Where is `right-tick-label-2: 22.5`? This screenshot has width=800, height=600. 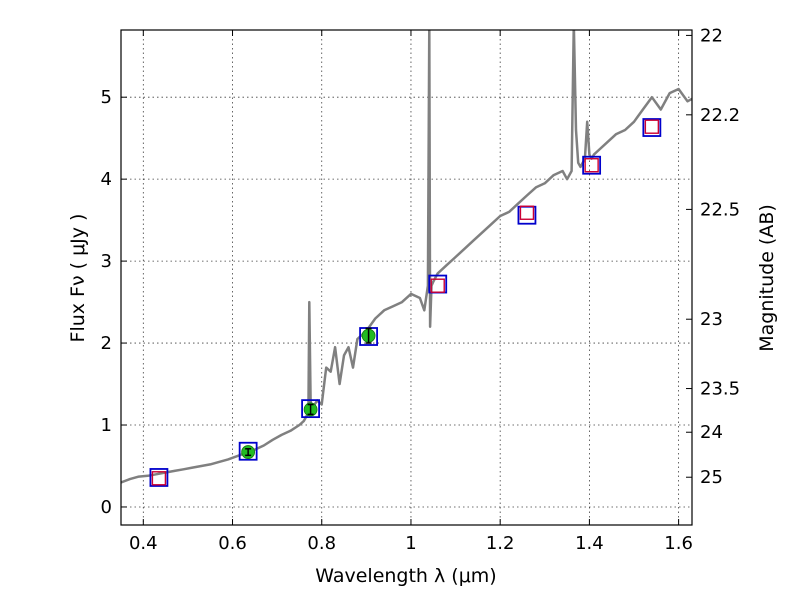 right-tick-label-2: 22.5 is located at coordinates (720, 209).